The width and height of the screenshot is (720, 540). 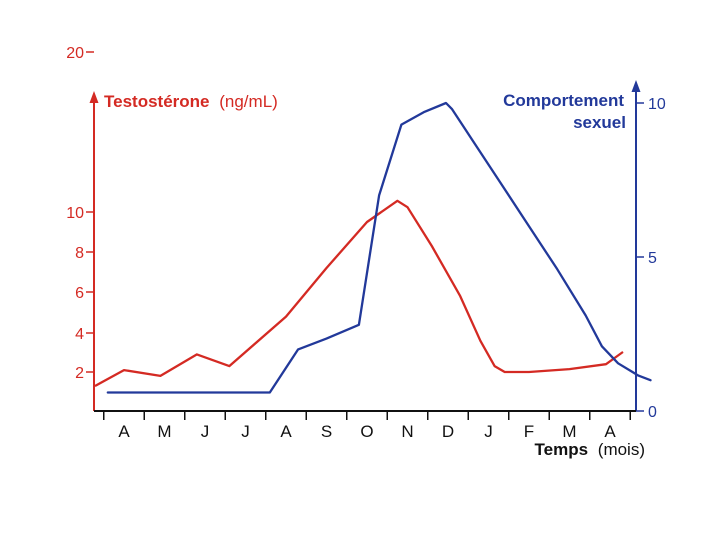 What do you see at coordinates (75, 213) in the screenshot?
I see `left-tick-label: 10` at bounding box center [75, 213].